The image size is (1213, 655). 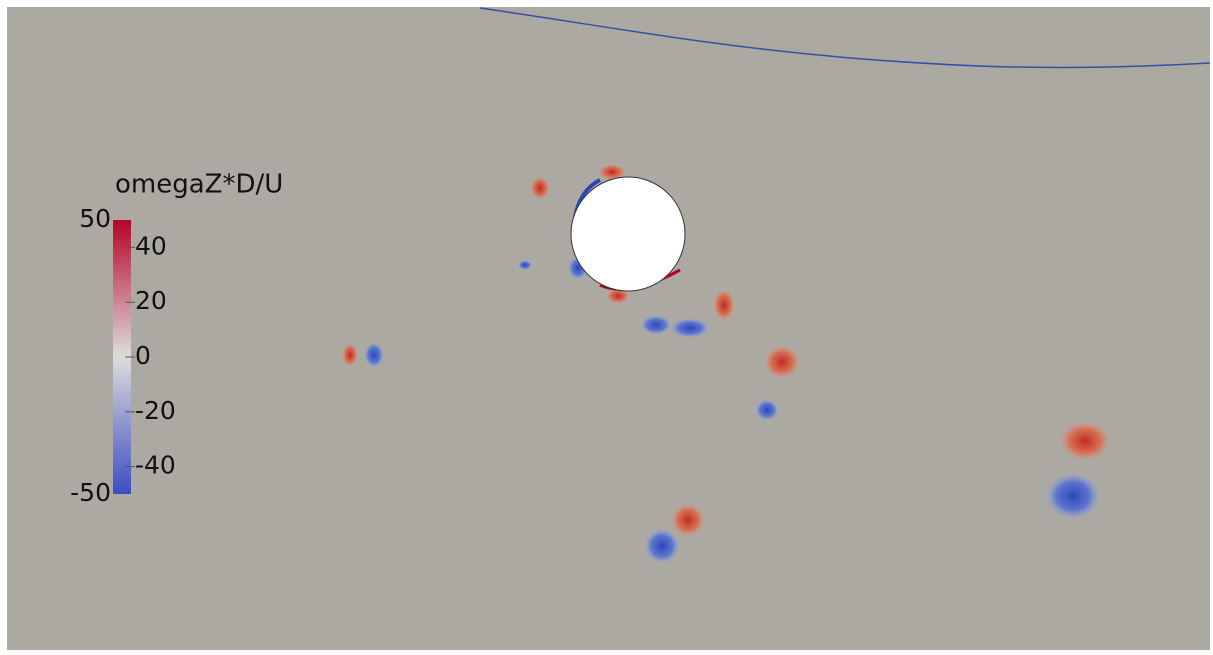 What do you see at coordinates (628, 234) in the screenshot?
I see `cylinder` at bounding box center [628, 234].